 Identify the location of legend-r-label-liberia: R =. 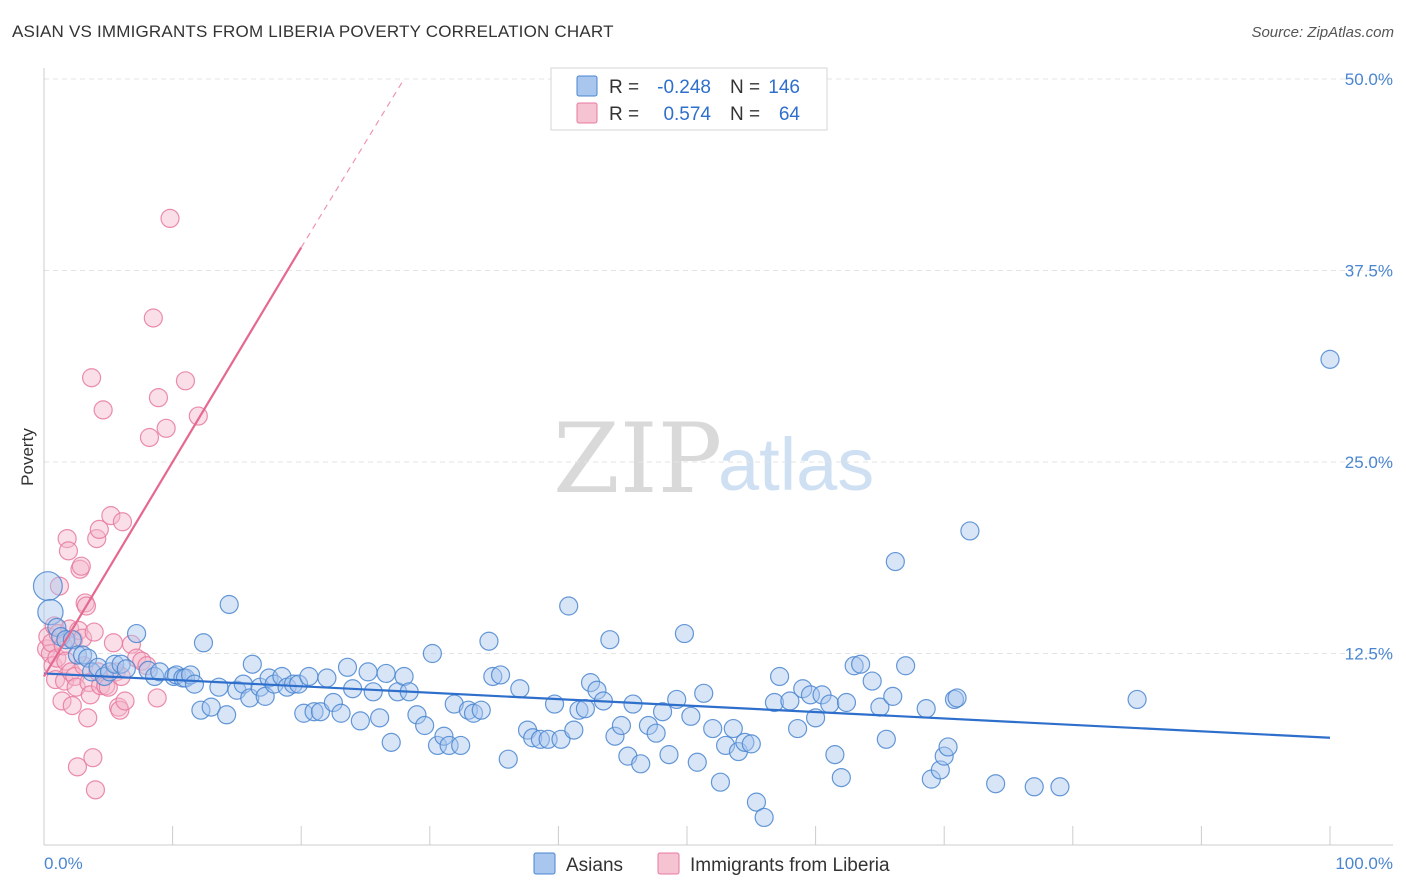
(624, 114).